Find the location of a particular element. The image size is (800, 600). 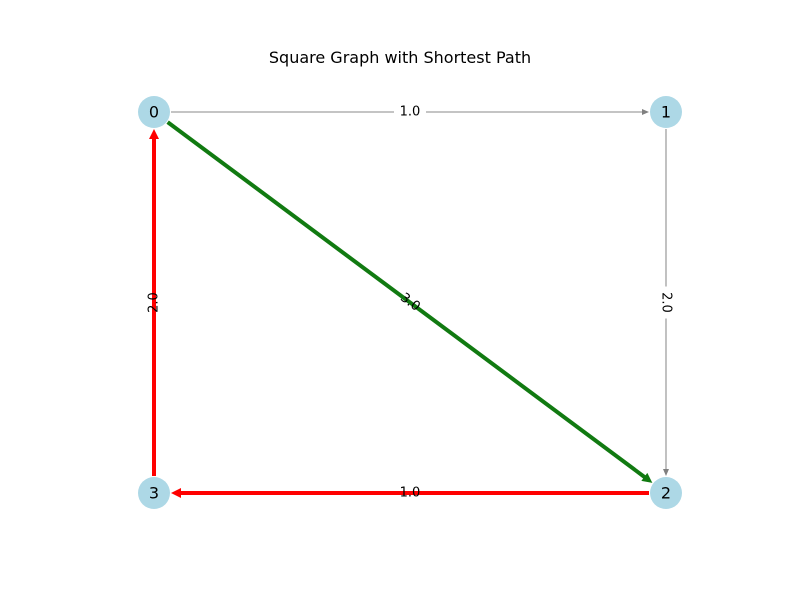

node-label: 3 is located at coordinates (154, 493).